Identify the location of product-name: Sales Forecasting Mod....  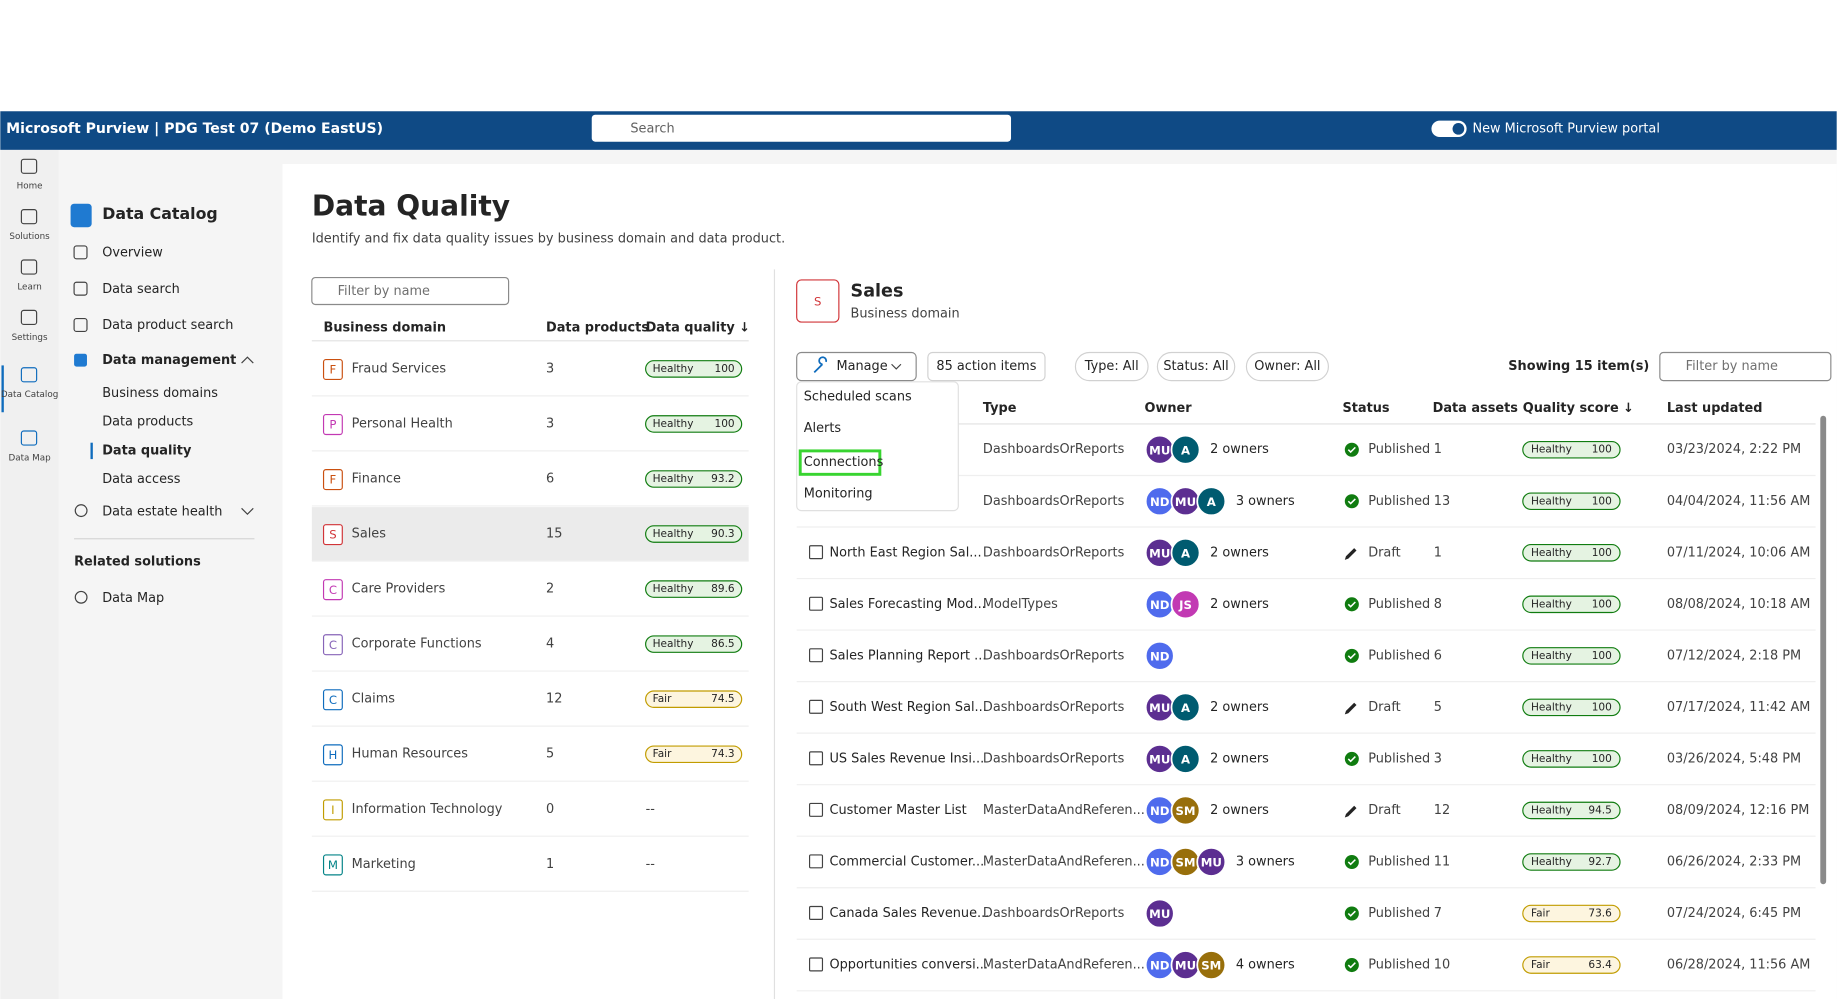
(907, 604).